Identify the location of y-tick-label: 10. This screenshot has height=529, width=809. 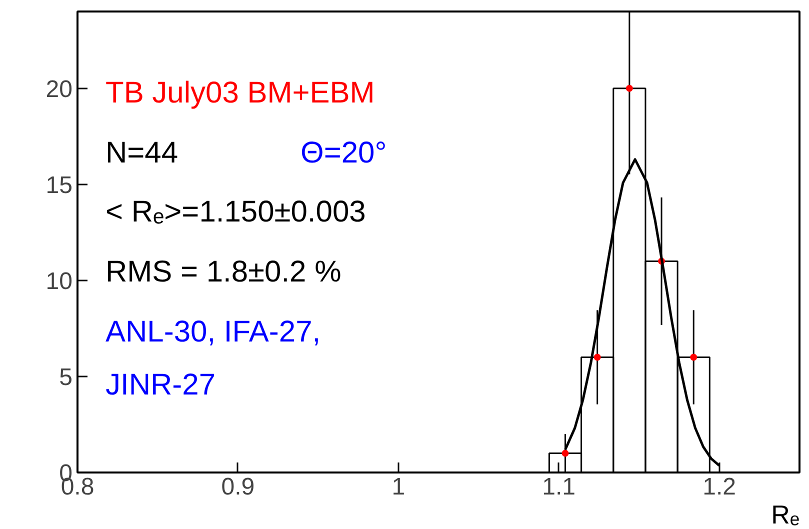
(59, 281).